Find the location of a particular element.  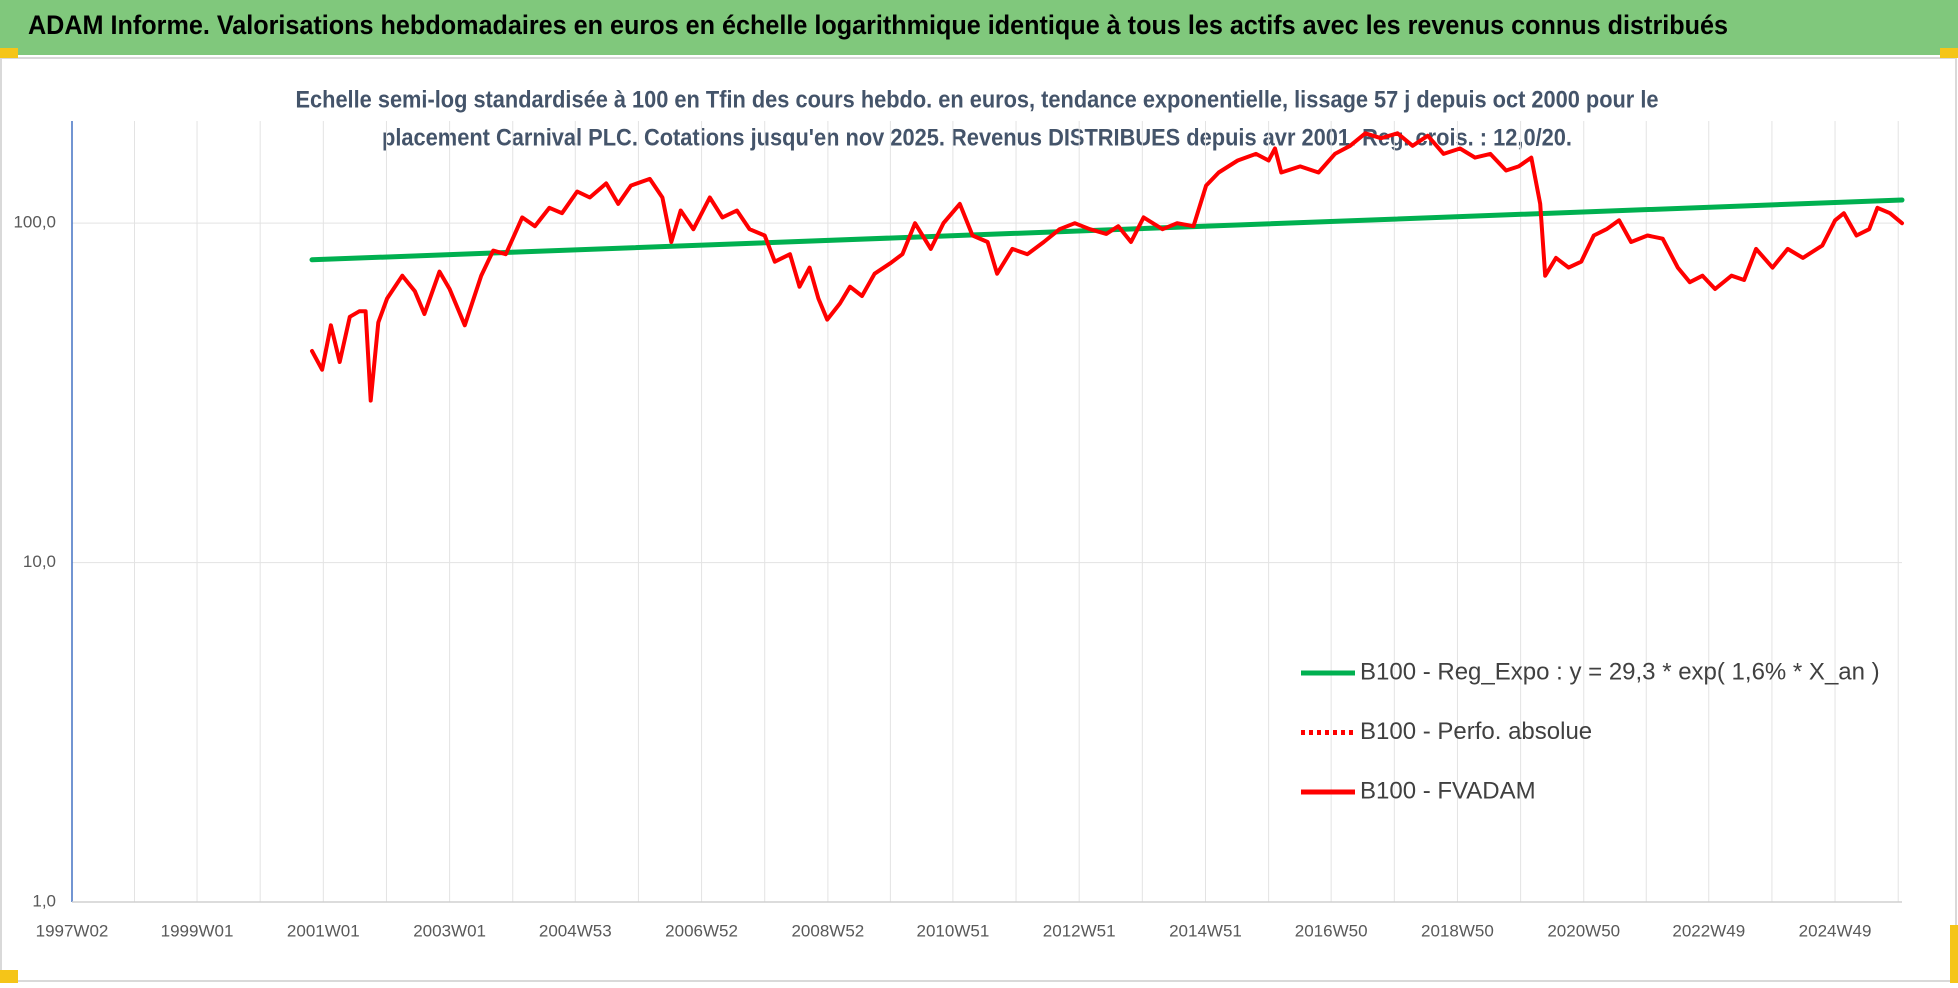

x-tick-label: 1999W01 is located at coordinates (197, 930).